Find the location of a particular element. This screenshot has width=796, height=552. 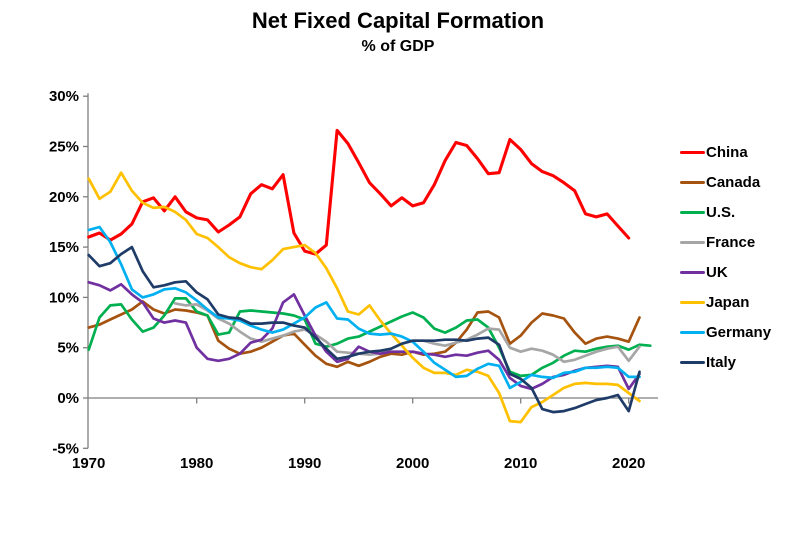

y-tick-label: 5% is located at coordinates (68, 348).